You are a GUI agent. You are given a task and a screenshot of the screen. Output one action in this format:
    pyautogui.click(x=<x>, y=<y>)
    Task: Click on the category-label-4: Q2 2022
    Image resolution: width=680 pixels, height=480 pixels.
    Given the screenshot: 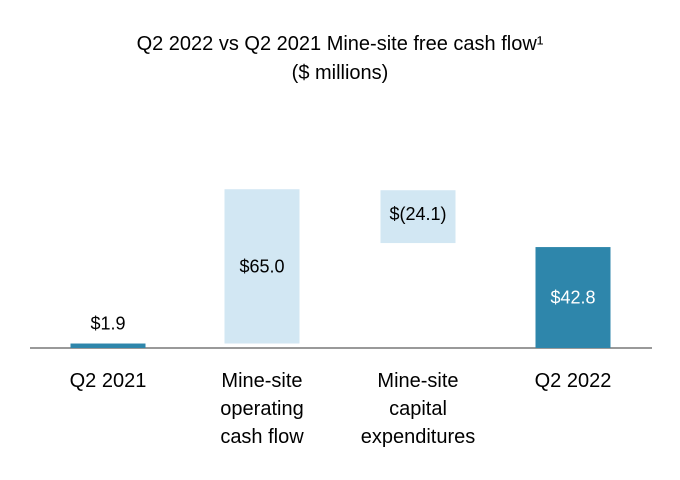 What is the action you would take?
    pyautogui.click(x=573, y=381)
    